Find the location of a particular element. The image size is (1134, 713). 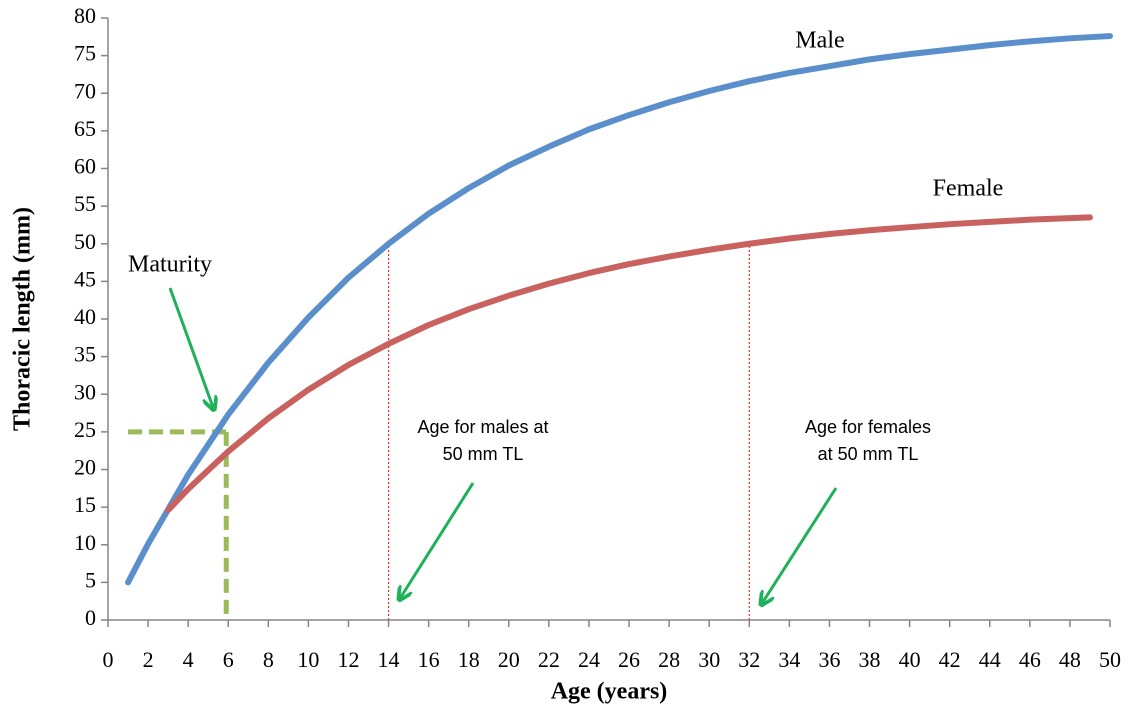

y-axis-title: Thoracic length (mm) is located at coordinates (23, 319).